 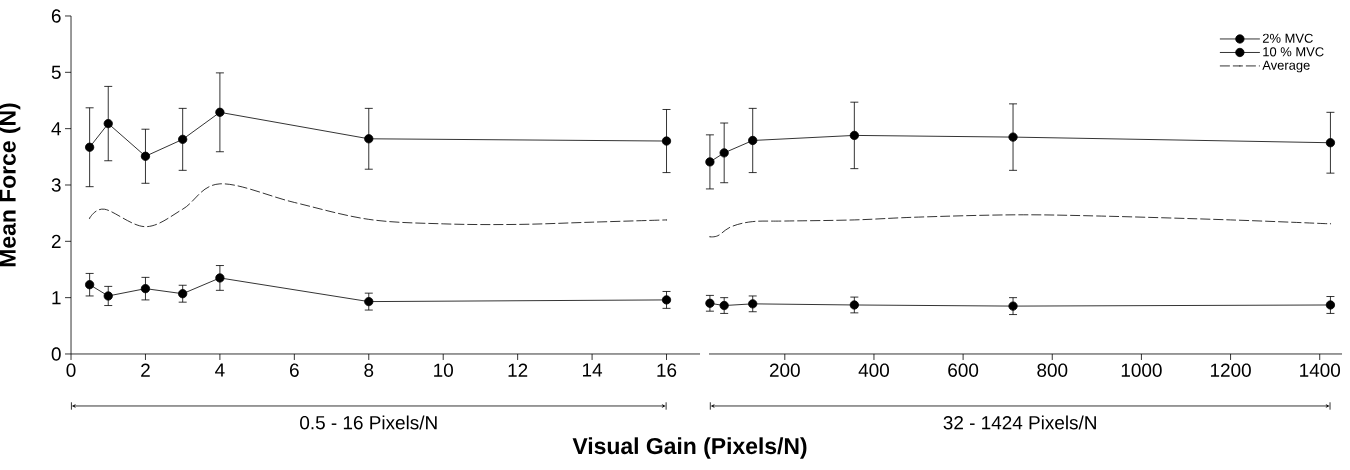 I want to click on legend-label: 10 % MVC, so click(x=1293, y=52).